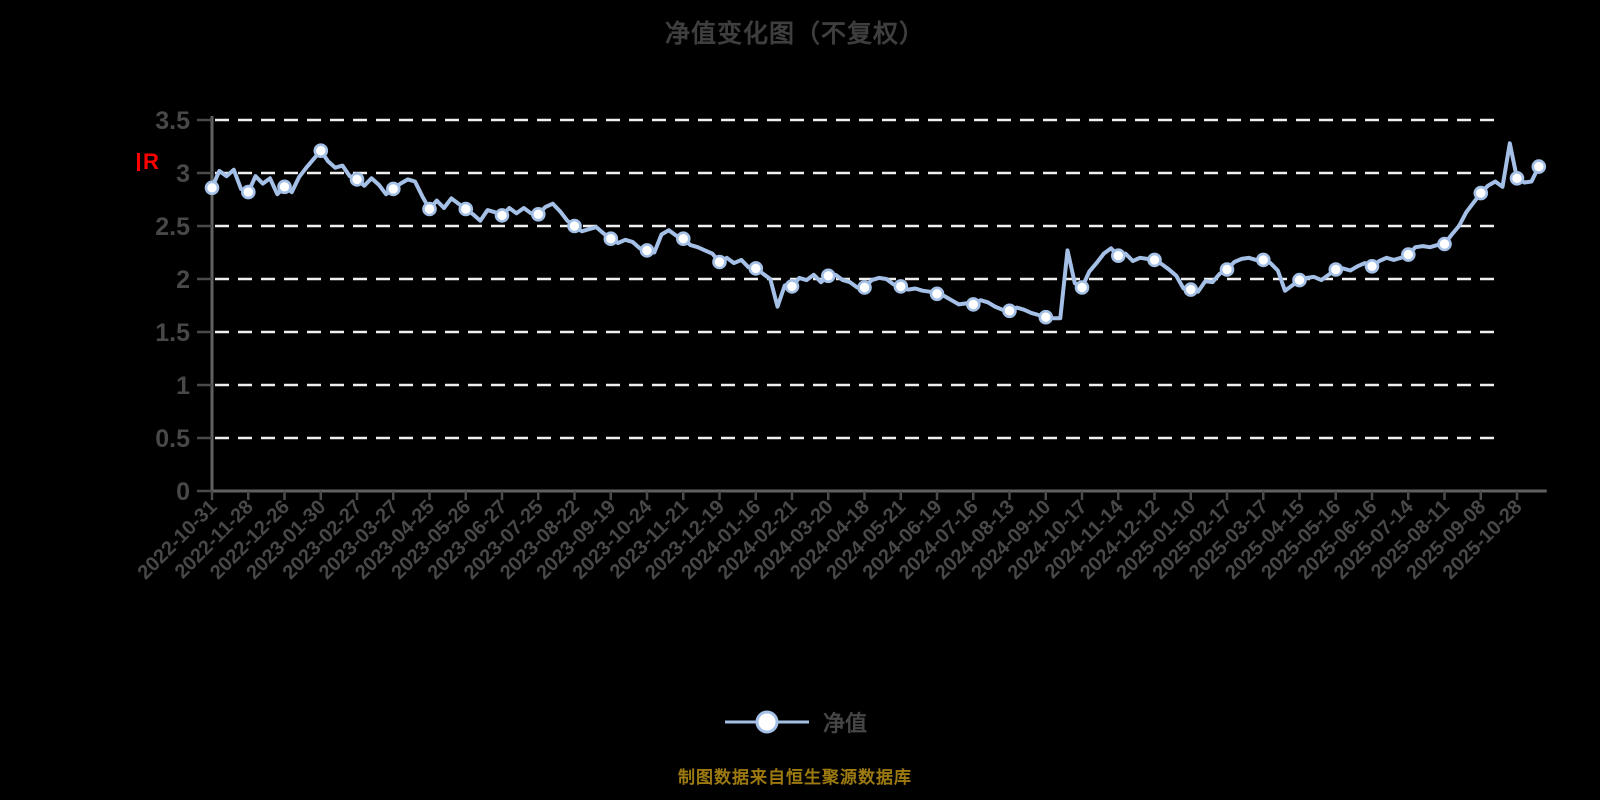 The height and width of the screenshot is (800, 1600). Describe the element at coordinates (794, 34) in the screenshot. I see `chart-title: 净值变化图（不复权）` at that location.